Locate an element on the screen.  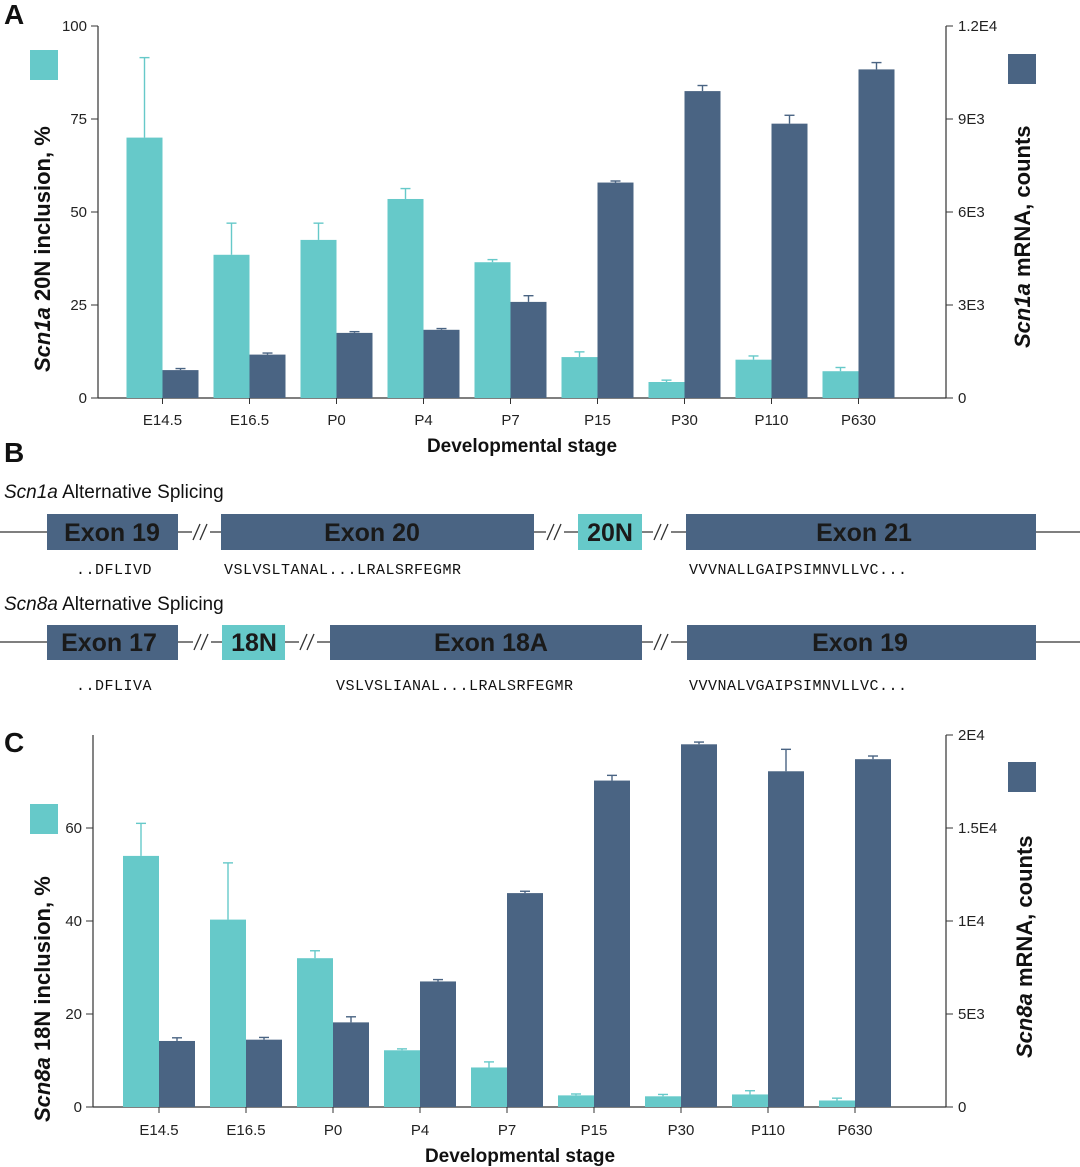
chart-c-x-tick-label: P110 is located at coordinates (768, 1130).